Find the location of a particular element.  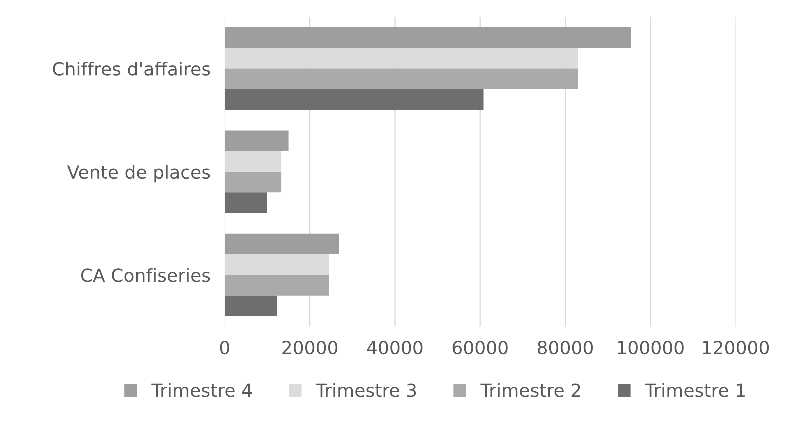

x-tick-label: 20000 is located at coordinates (310, 348).